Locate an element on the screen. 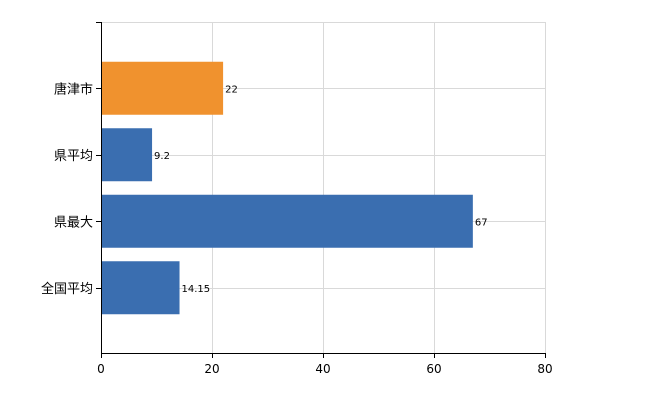 This screenshot has height=400, width=650. data-label: 67 is located at coordinates (481, 222).